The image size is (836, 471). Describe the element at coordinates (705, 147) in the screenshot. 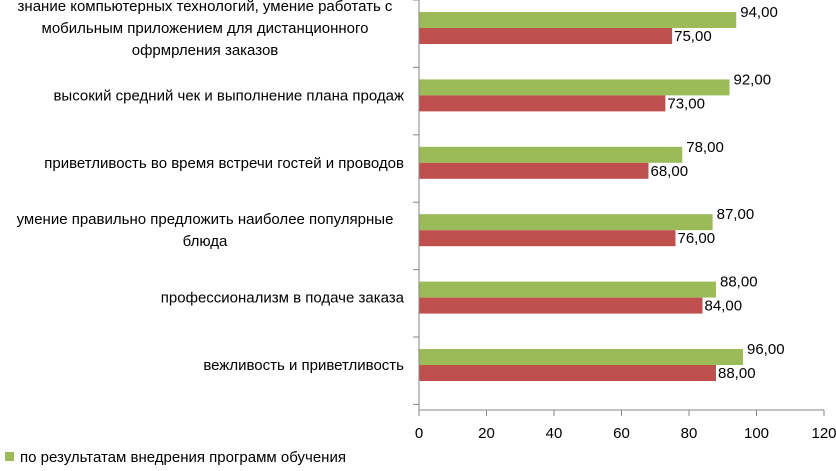

I see `value-label-series1-3: 78,00` at that location.